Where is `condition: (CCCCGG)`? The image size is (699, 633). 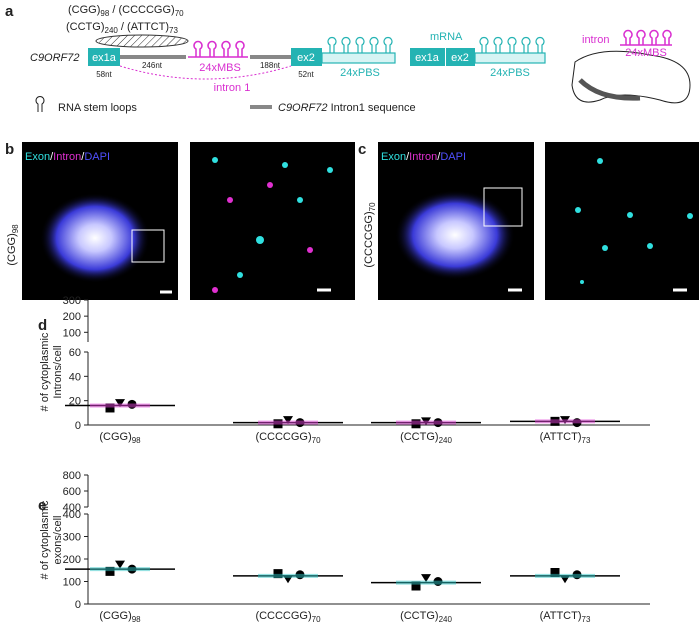 condition: (CCCCGG) is located at coordinates (369, 239).